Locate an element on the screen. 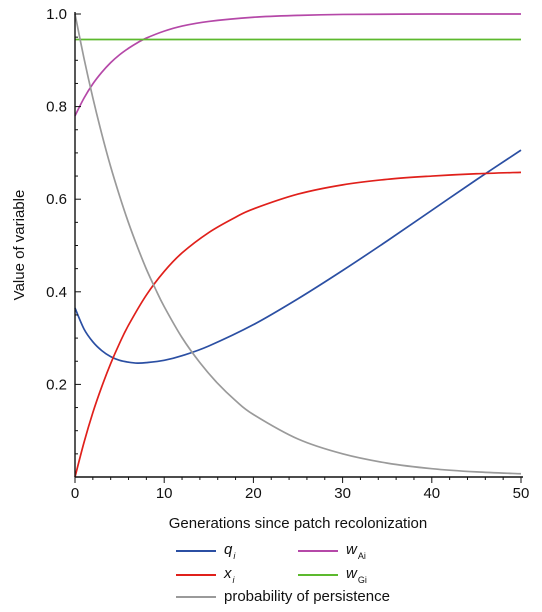 The image size is (542, 612). x-tick-label: 40 is located at coordinates (431, 493).